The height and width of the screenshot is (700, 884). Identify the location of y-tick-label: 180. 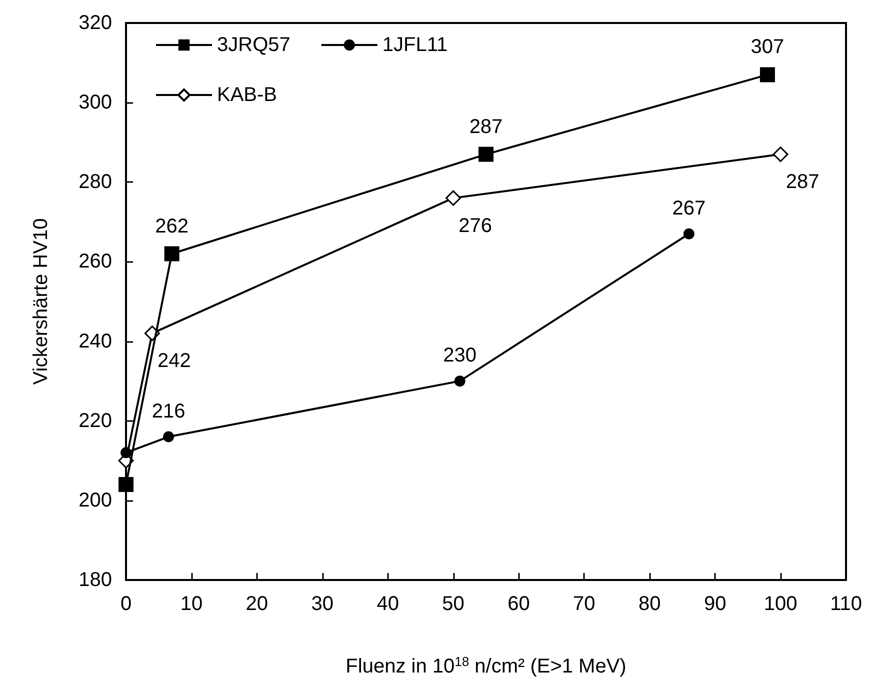
(95, 580).